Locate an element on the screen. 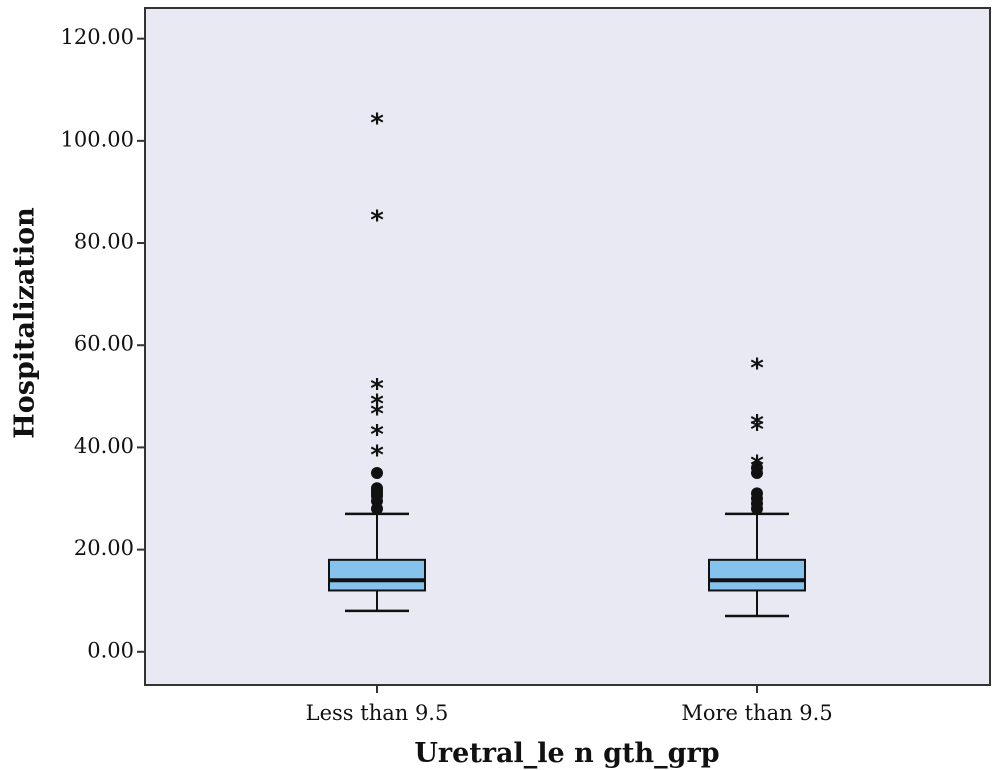 The height and width of the screenshot is (770, 1000). y-axis: 0.00 20.00 40.00 60.00 80.00 100.00 120.00 is located at coordinates (103, 343).